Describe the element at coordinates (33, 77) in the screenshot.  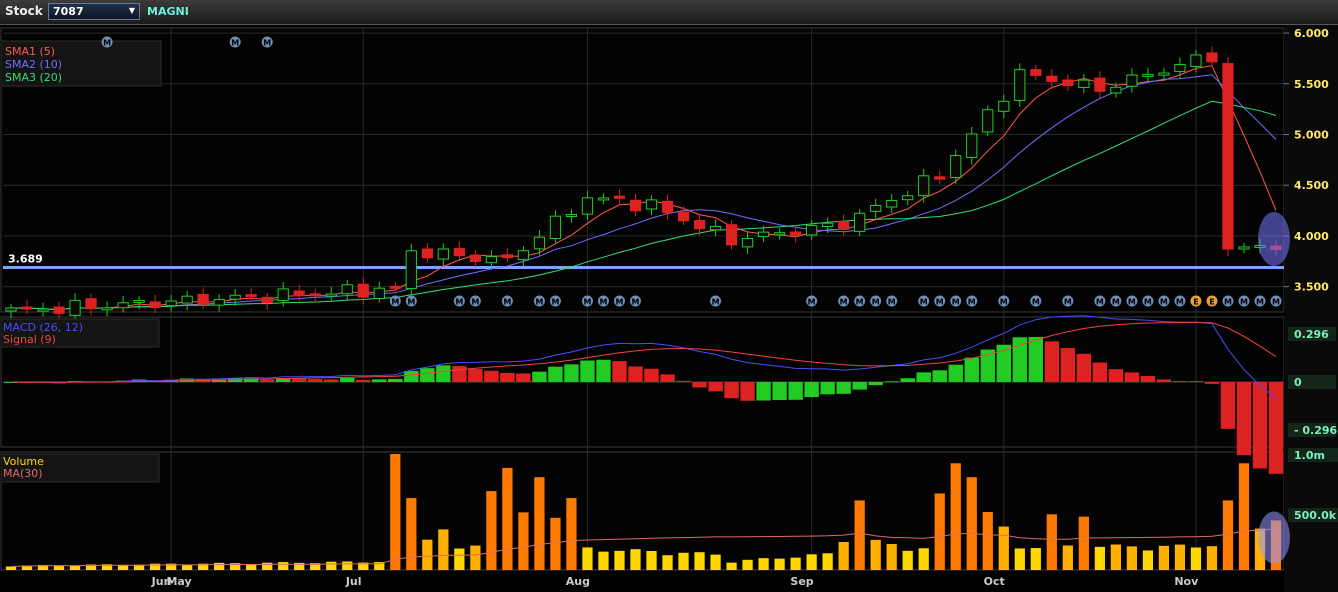
I see `legend-entry: SMA3 (20)` at that location.